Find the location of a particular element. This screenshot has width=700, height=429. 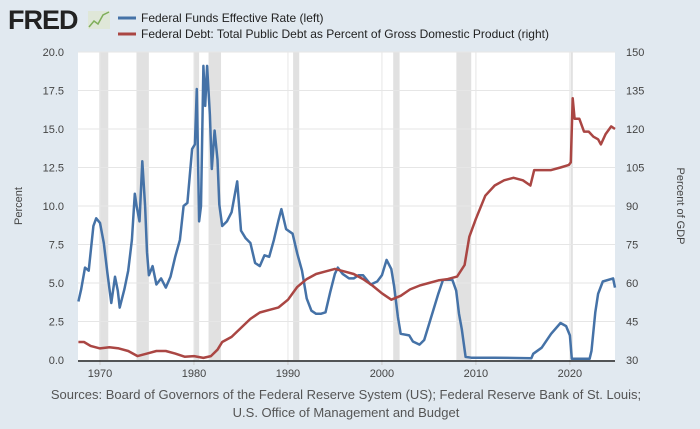

left-axis-ticks: 0.0 2.5 5.0 7.5 10.0 12.5 15.0 17.5 20.0 is located at coordinates (53, 207).